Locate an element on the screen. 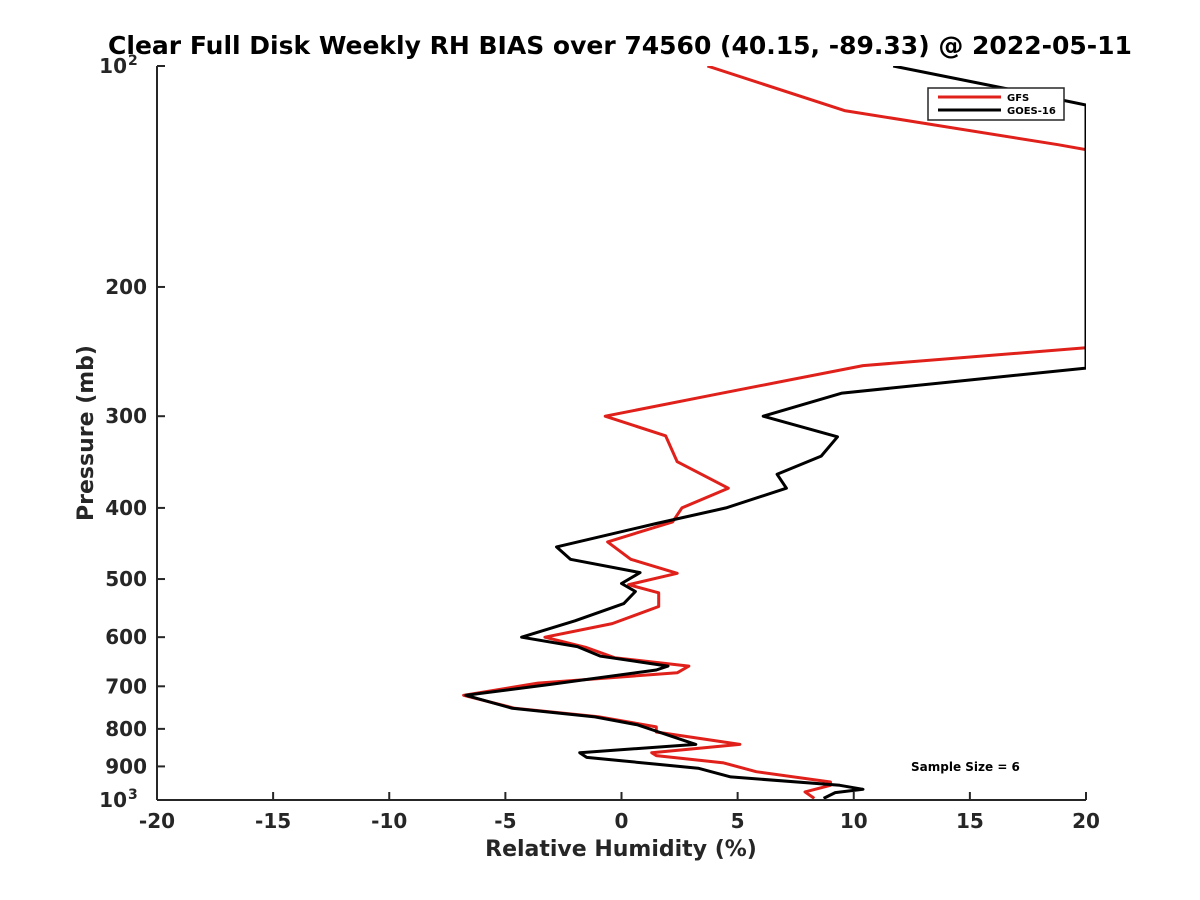  y-tick-label: 800 is located at coordinates (126, 729).